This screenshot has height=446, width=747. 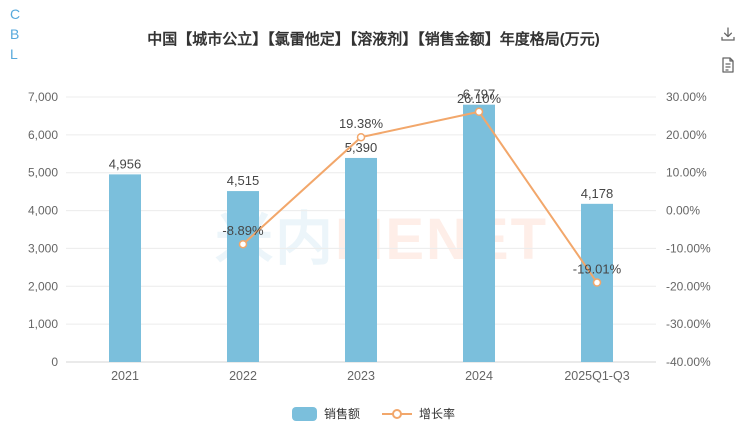 I want to click on download-icon, so click(x=728, y=37).